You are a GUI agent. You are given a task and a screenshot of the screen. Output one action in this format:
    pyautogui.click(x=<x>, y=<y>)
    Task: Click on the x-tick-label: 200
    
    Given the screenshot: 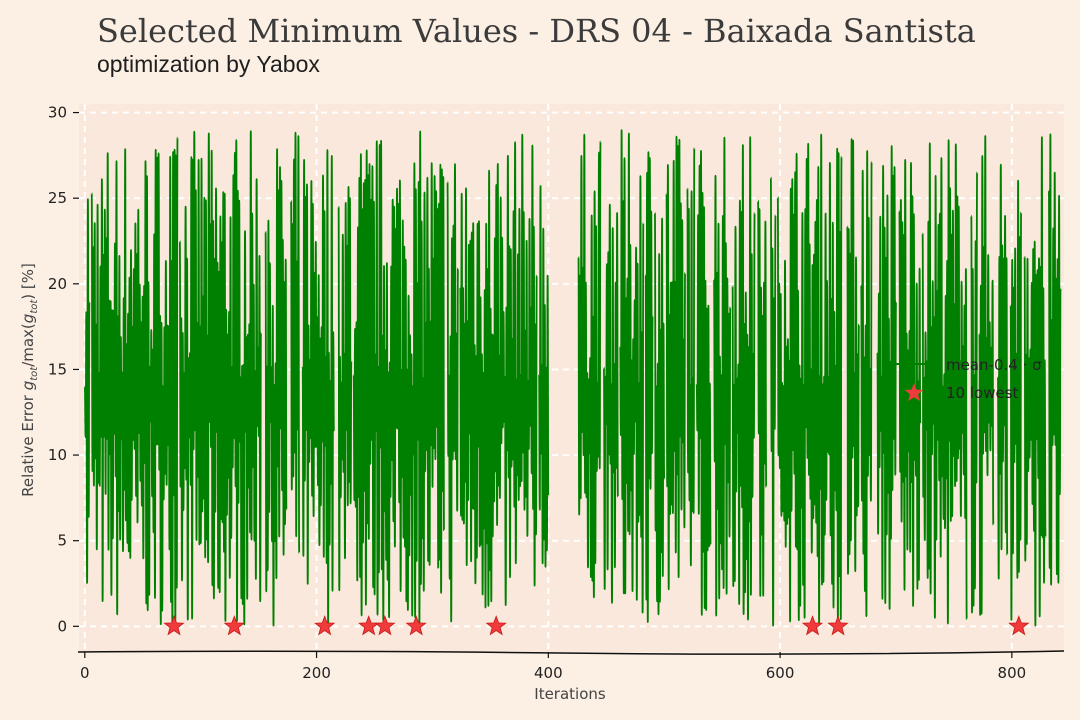 What is the action you would take?
    pyautogui.click(x=316, y=673)
    